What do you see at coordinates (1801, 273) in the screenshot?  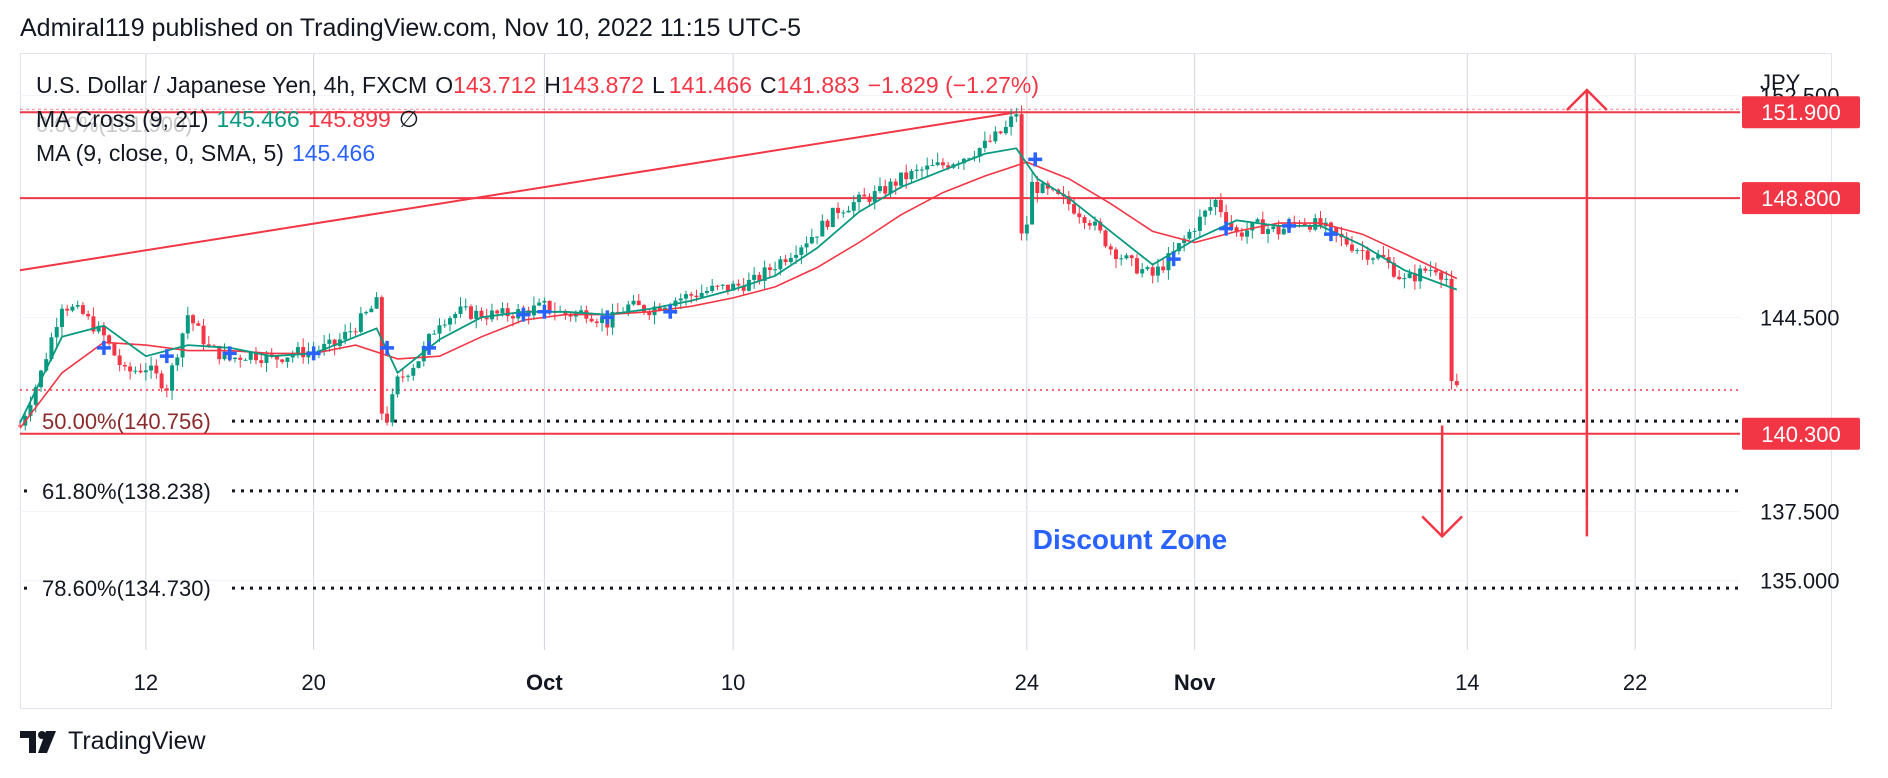 I see `price-tags: 151.900 148.800 140.300` at bounding box center [1801, 273].